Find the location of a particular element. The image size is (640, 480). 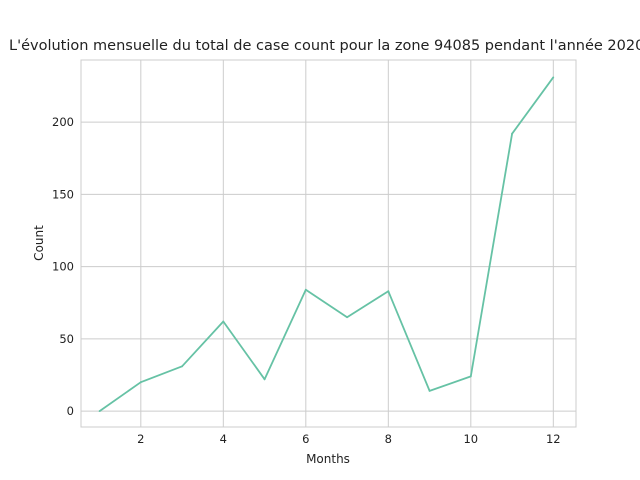

y-tick-label: 100 is located at coordinates (63, 267).